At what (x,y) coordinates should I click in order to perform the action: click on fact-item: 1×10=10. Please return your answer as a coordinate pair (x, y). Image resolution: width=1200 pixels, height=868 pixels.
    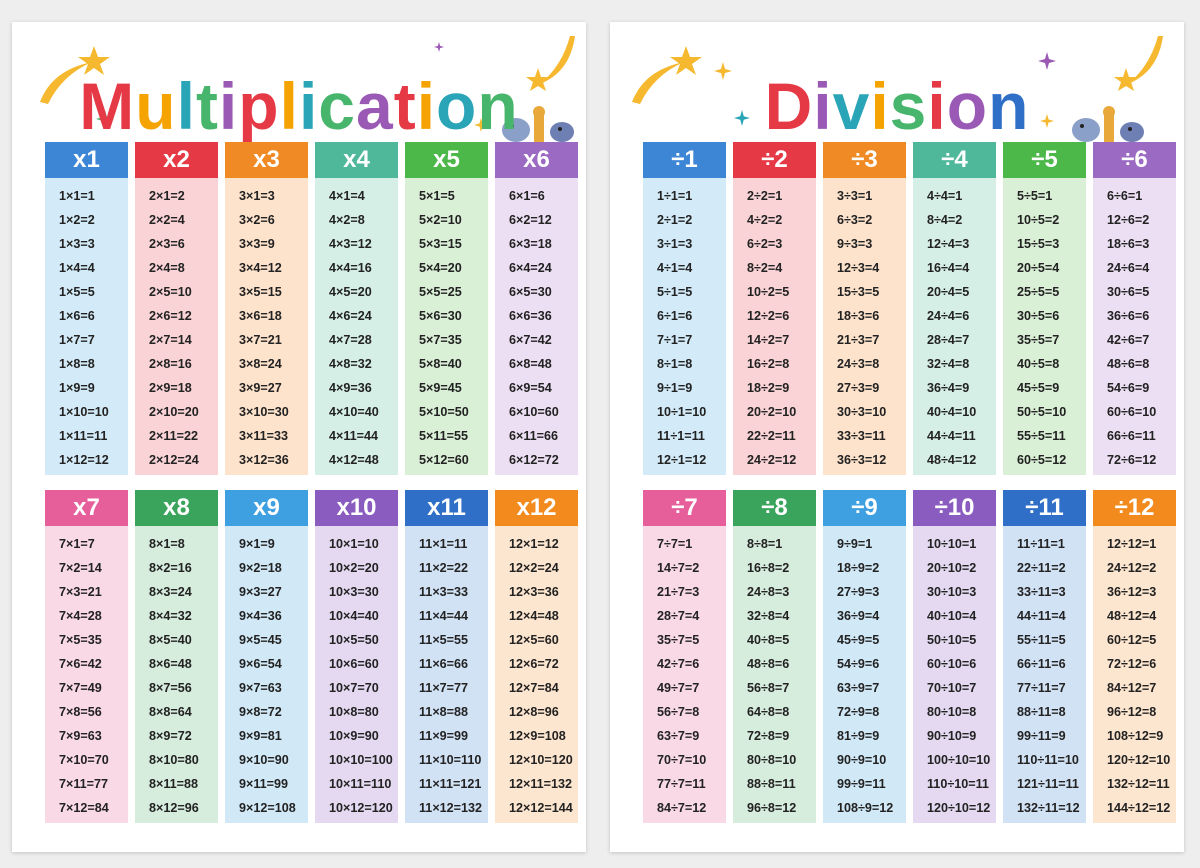
    Looking at the image, I should click on (84, 412).